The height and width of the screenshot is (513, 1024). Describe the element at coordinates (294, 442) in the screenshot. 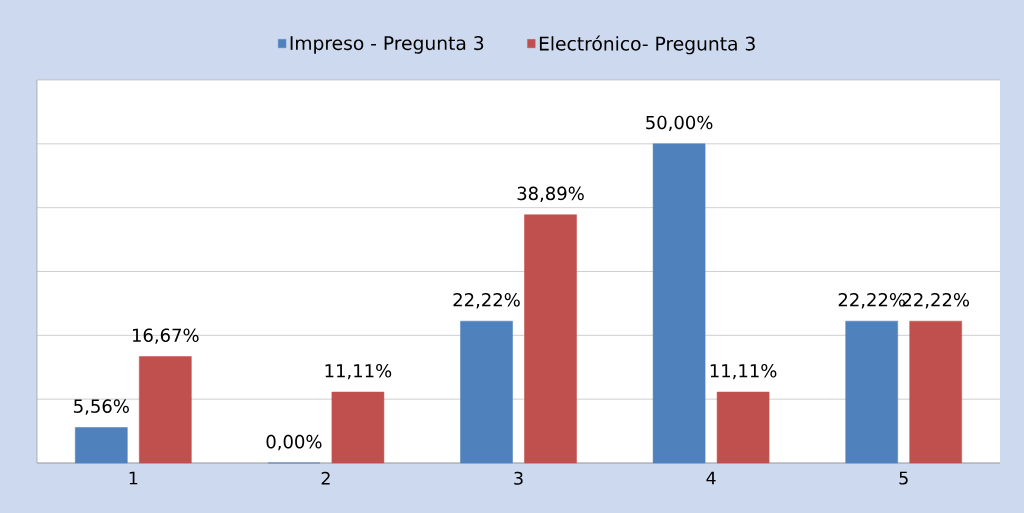

I see `data-label: 0,00%` at that location.